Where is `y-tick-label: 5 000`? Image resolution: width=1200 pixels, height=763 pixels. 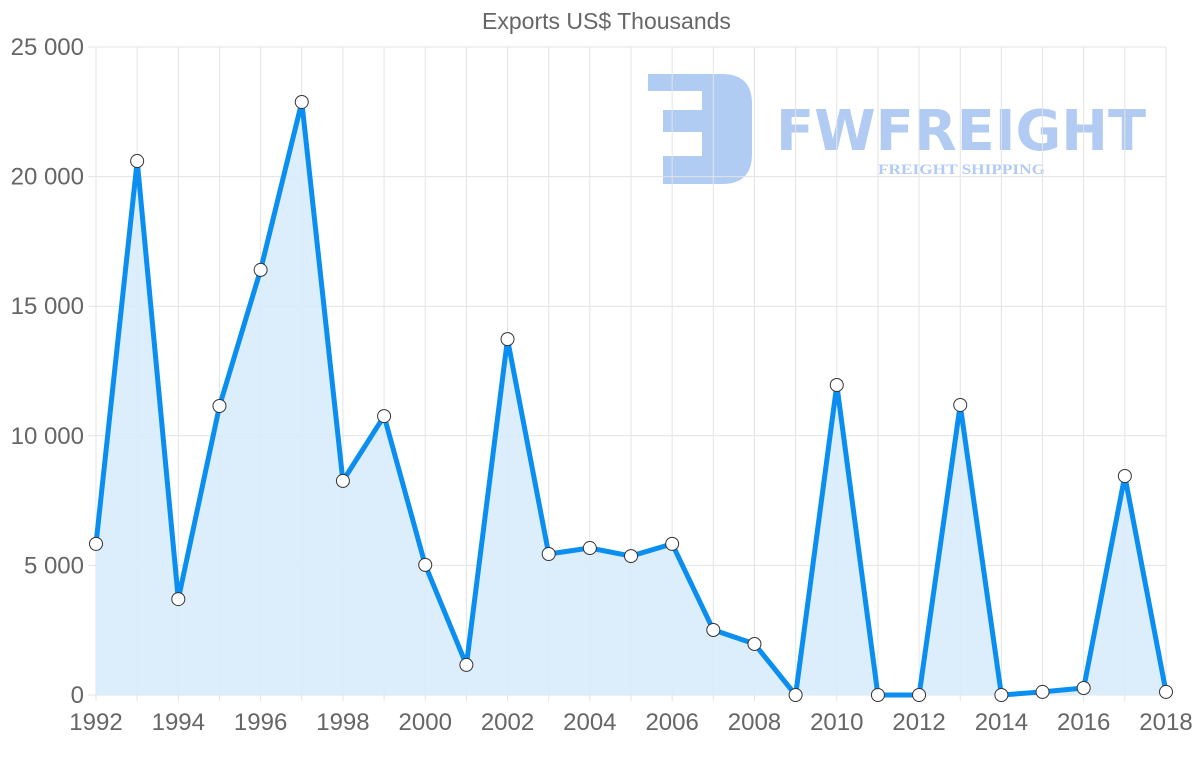 y-tick-label: 5 000 is located at coordinates (54, 565).